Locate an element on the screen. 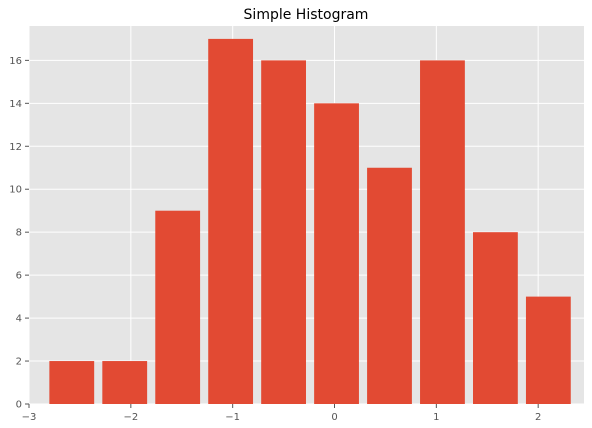  y-tick-label: 2 is located at coordinates (19, 362).